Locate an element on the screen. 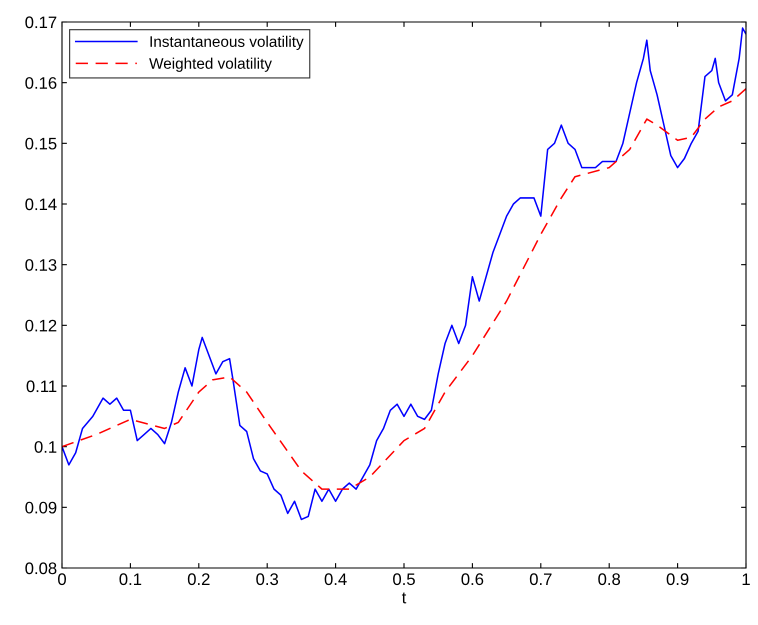 This screenshot has height=625, width=758. x-tick-label: 0.6 is located at coordinates (472, 579).